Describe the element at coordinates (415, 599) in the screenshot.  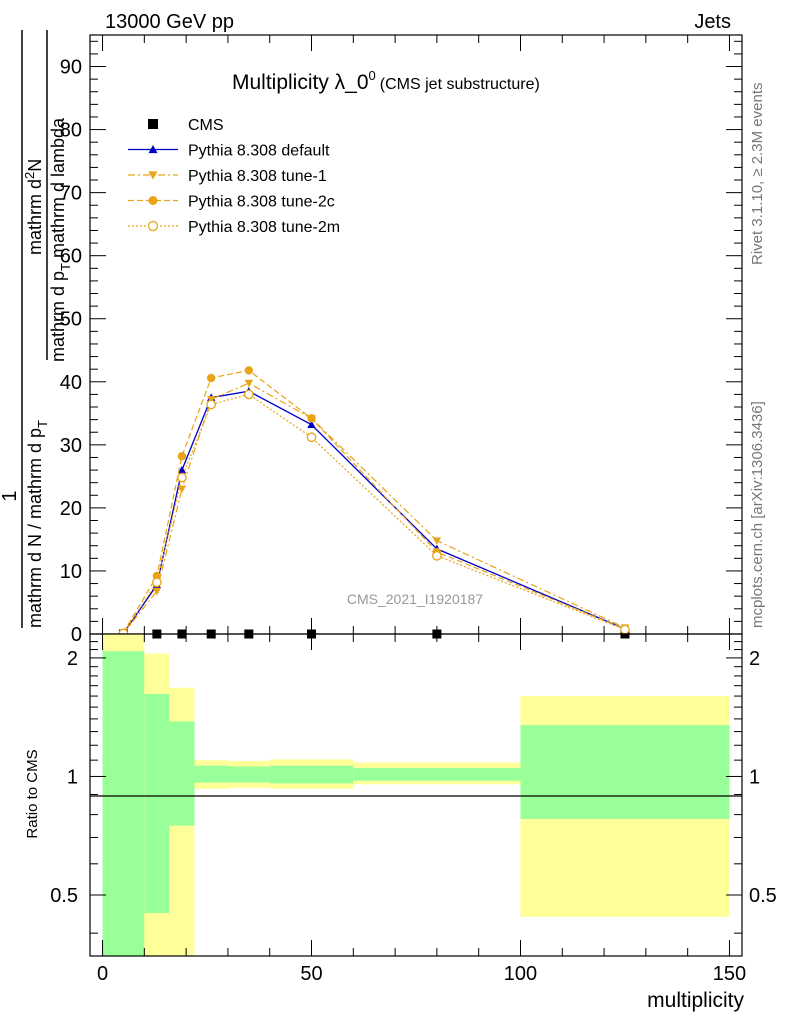
I see `analysis-watermark: CMS_2021_I1920187` at that location.